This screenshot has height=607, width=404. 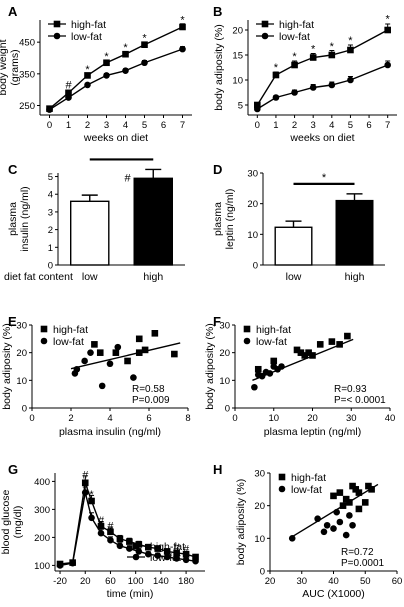 What do you see at coordinates (60, 581) in the screenshot?
I see `x-tick-label: -20` at bounding box center [60, 581].